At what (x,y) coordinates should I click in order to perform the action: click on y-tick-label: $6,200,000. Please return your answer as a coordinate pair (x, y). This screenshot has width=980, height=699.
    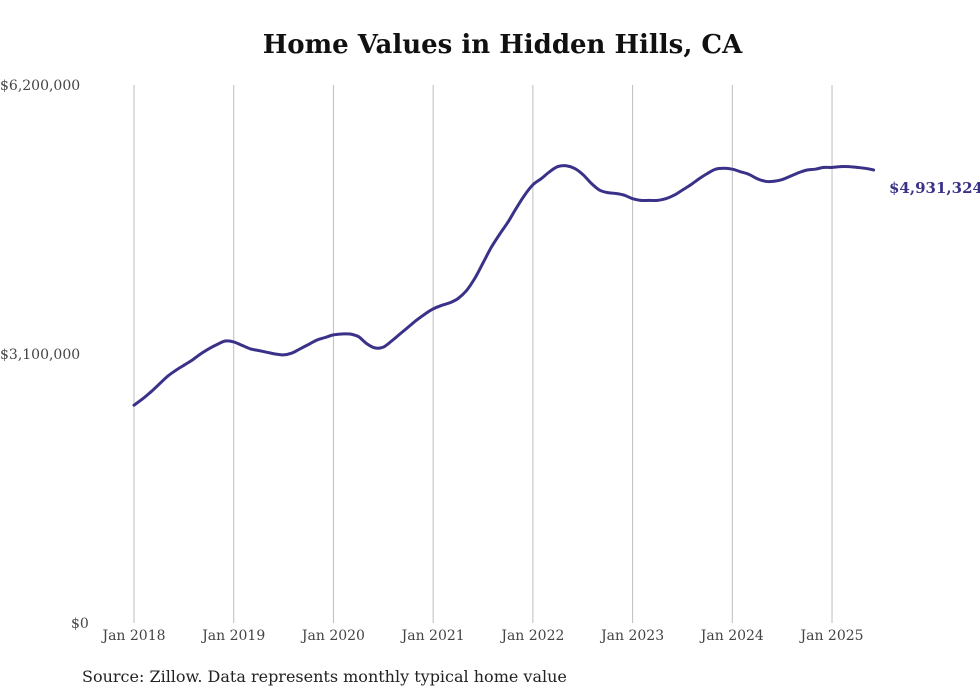
    Looking at the image, I should click on (40, 86).